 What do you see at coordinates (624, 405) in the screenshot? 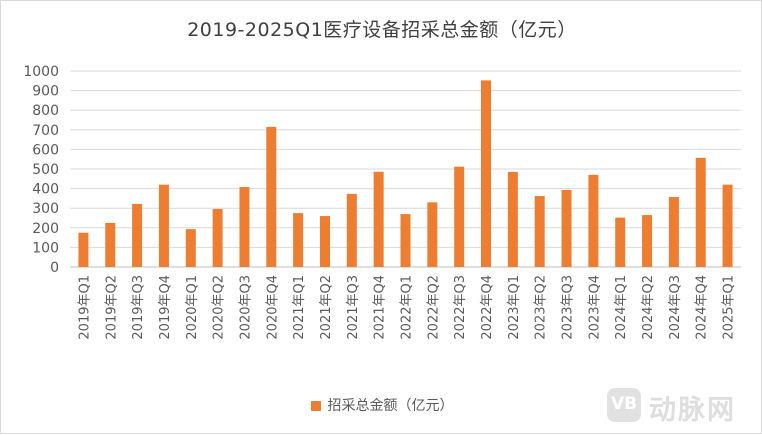
I see `watermark-logo-icon: VB` at bounding box center [624, 405].